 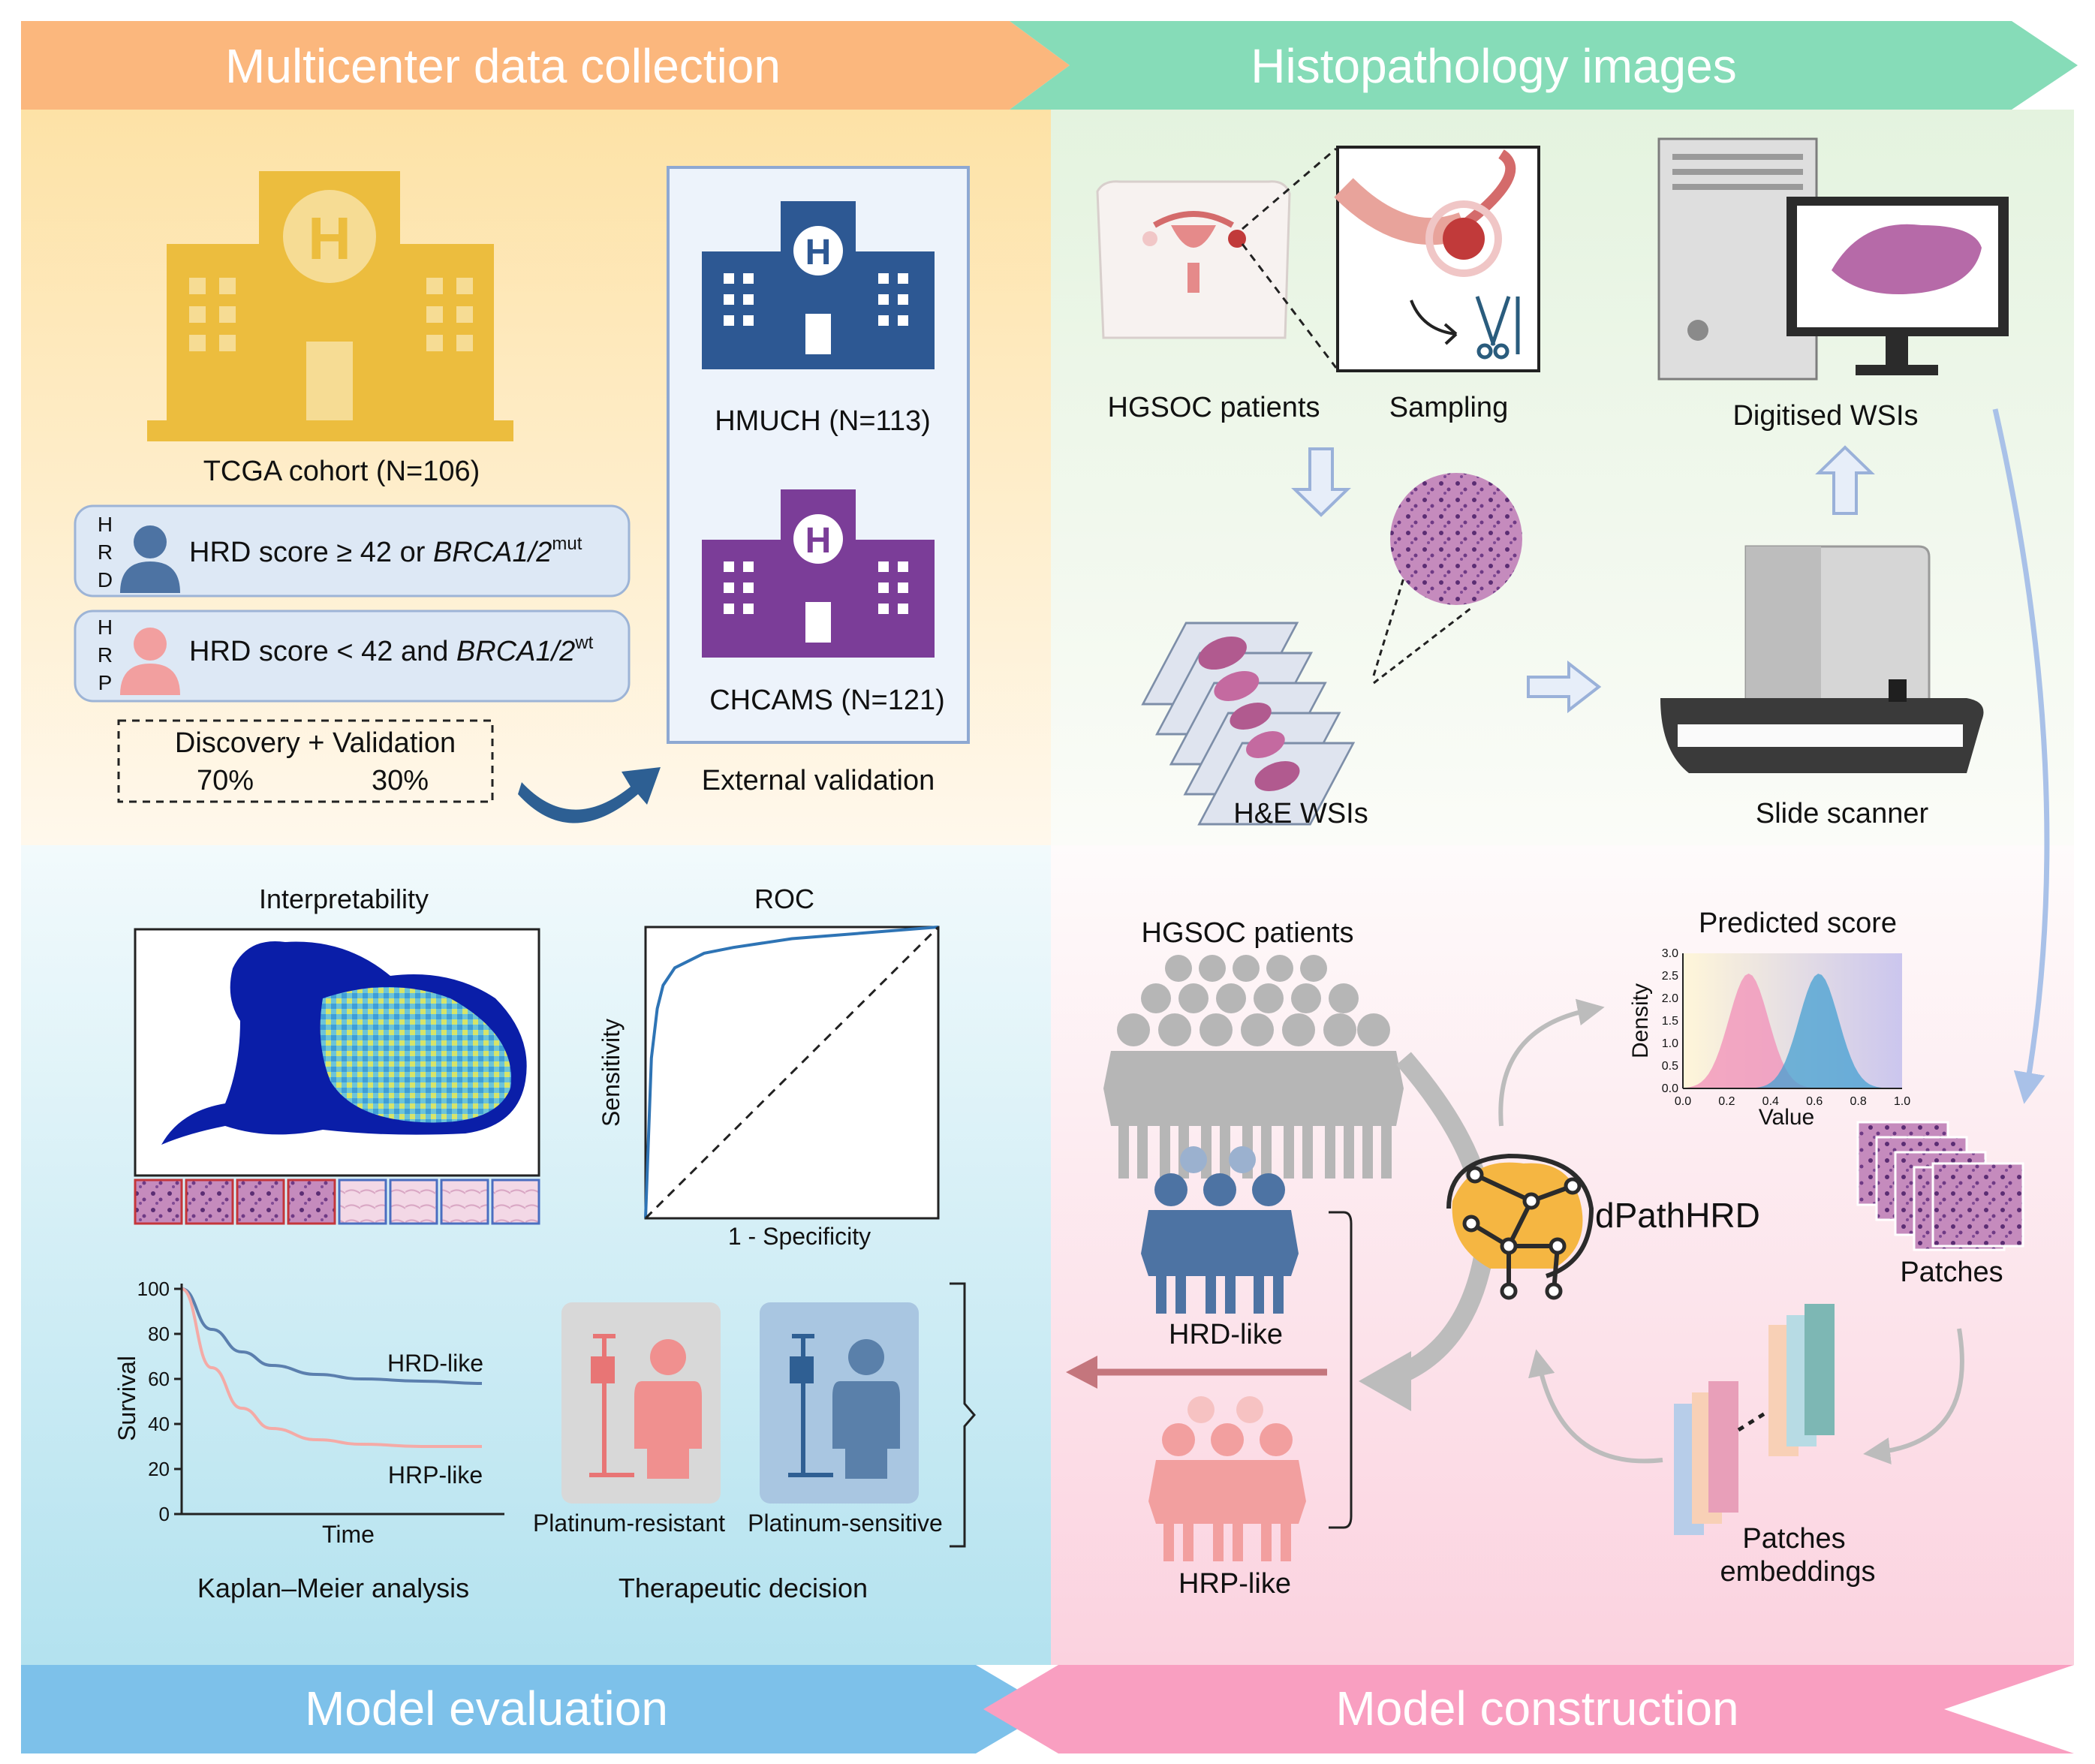 I want to click on split-title: Discovery + Validation, so click(x=316, y=743).